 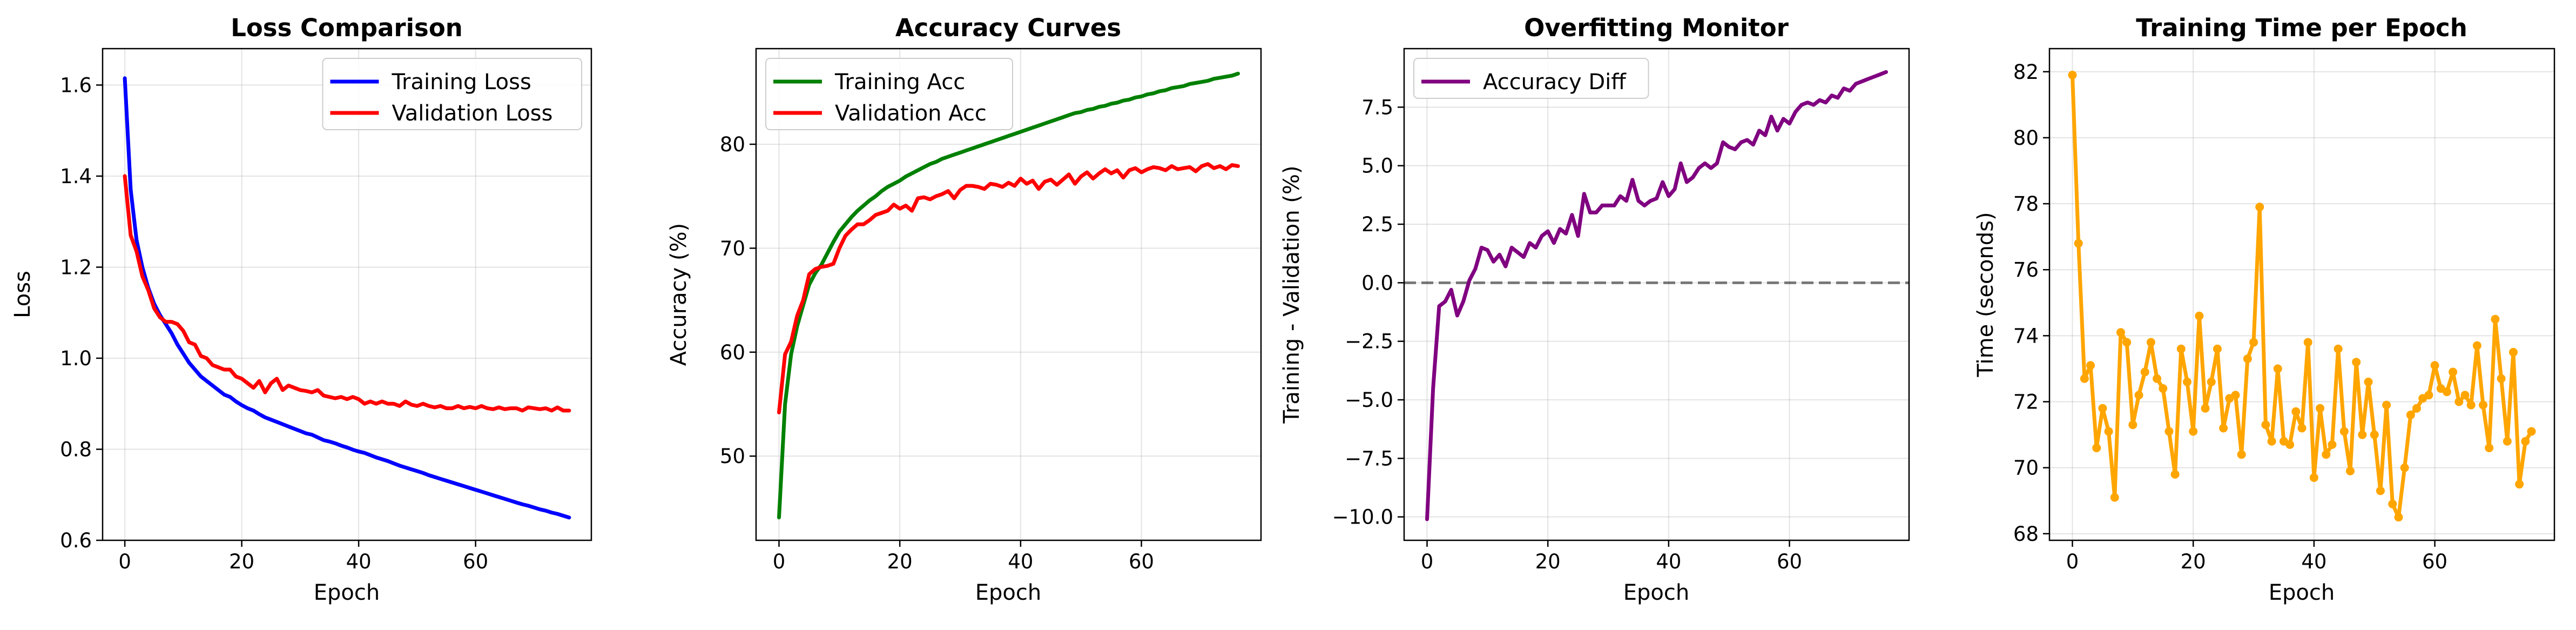 I want to click on y-tick-label: 78, so click(x=2026, y=204).